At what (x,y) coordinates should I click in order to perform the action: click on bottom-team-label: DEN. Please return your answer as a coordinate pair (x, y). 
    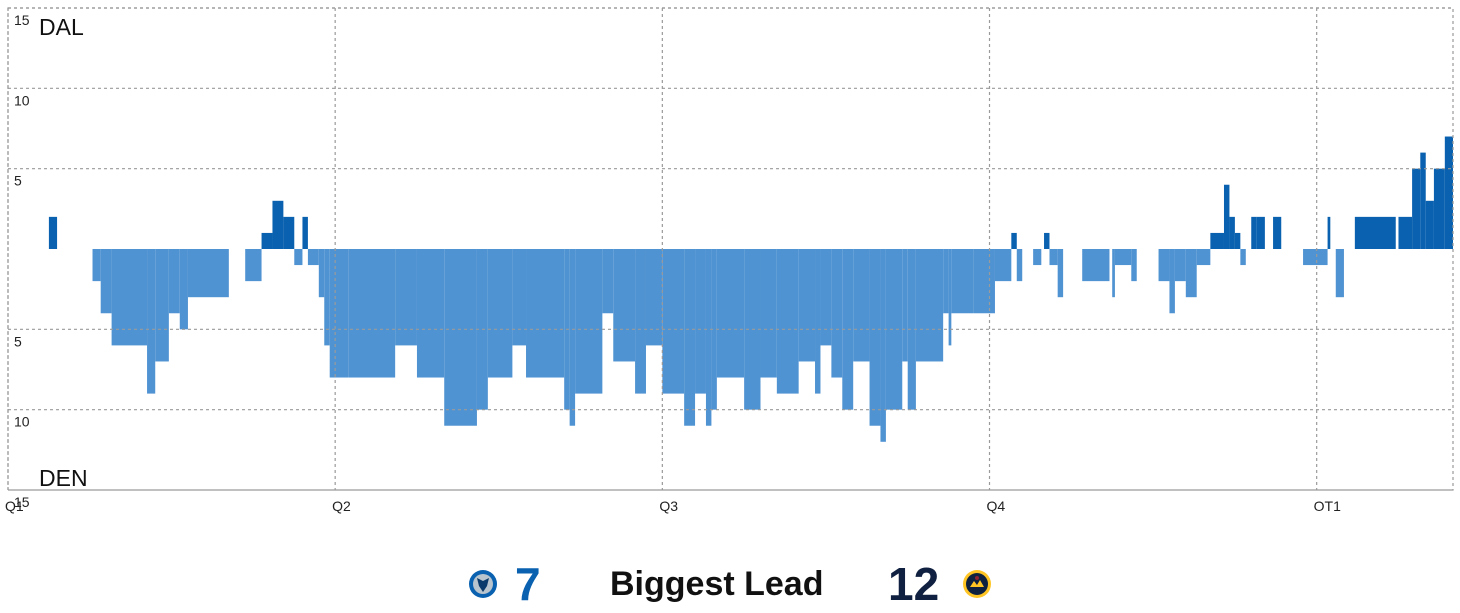
    Looking at the image, I should click on (63, 478).